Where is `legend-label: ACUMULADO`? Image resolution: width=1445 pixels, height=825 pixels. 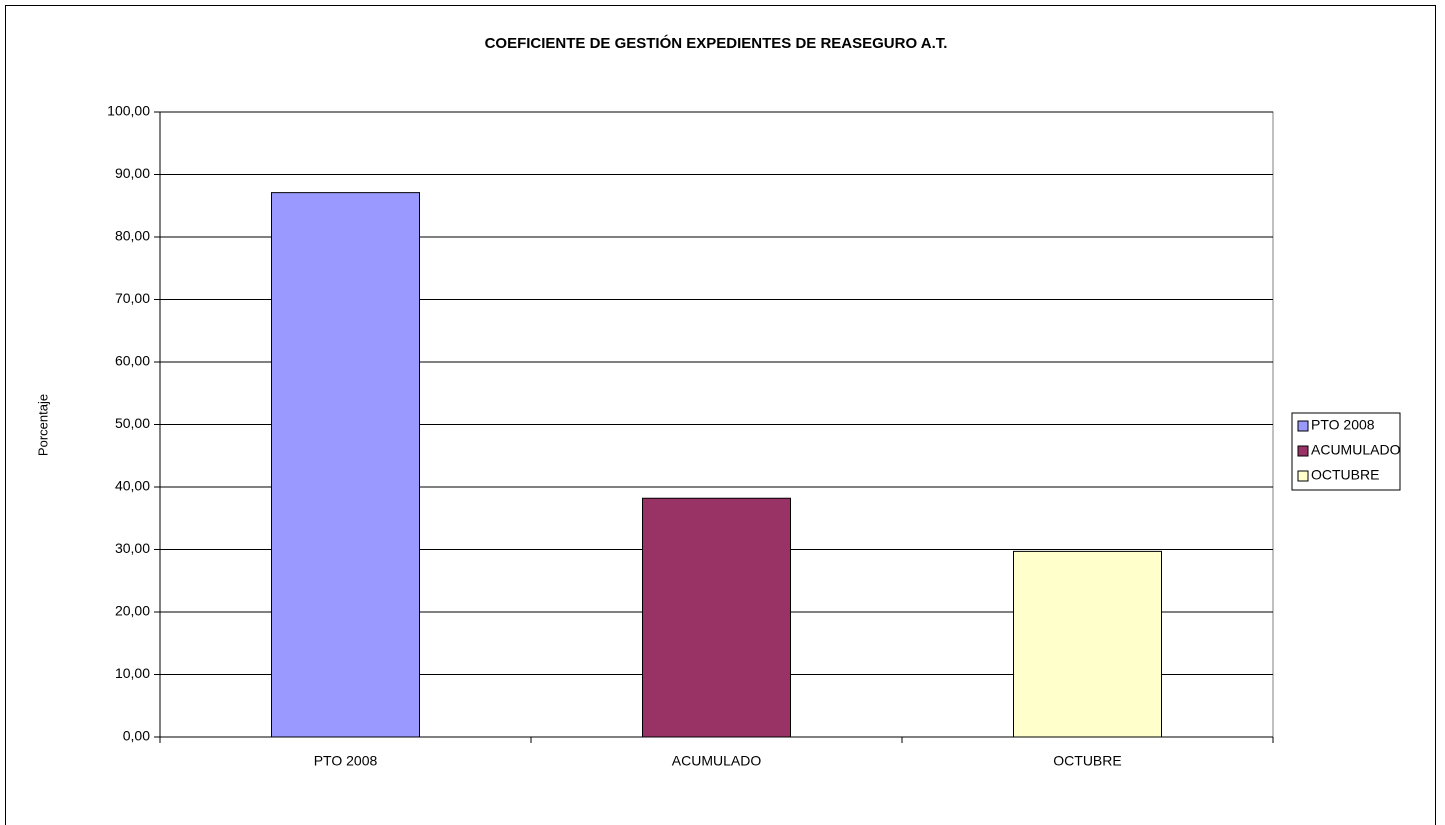 legend-label: ACUMULADO is located at coordinates (1356, 450).